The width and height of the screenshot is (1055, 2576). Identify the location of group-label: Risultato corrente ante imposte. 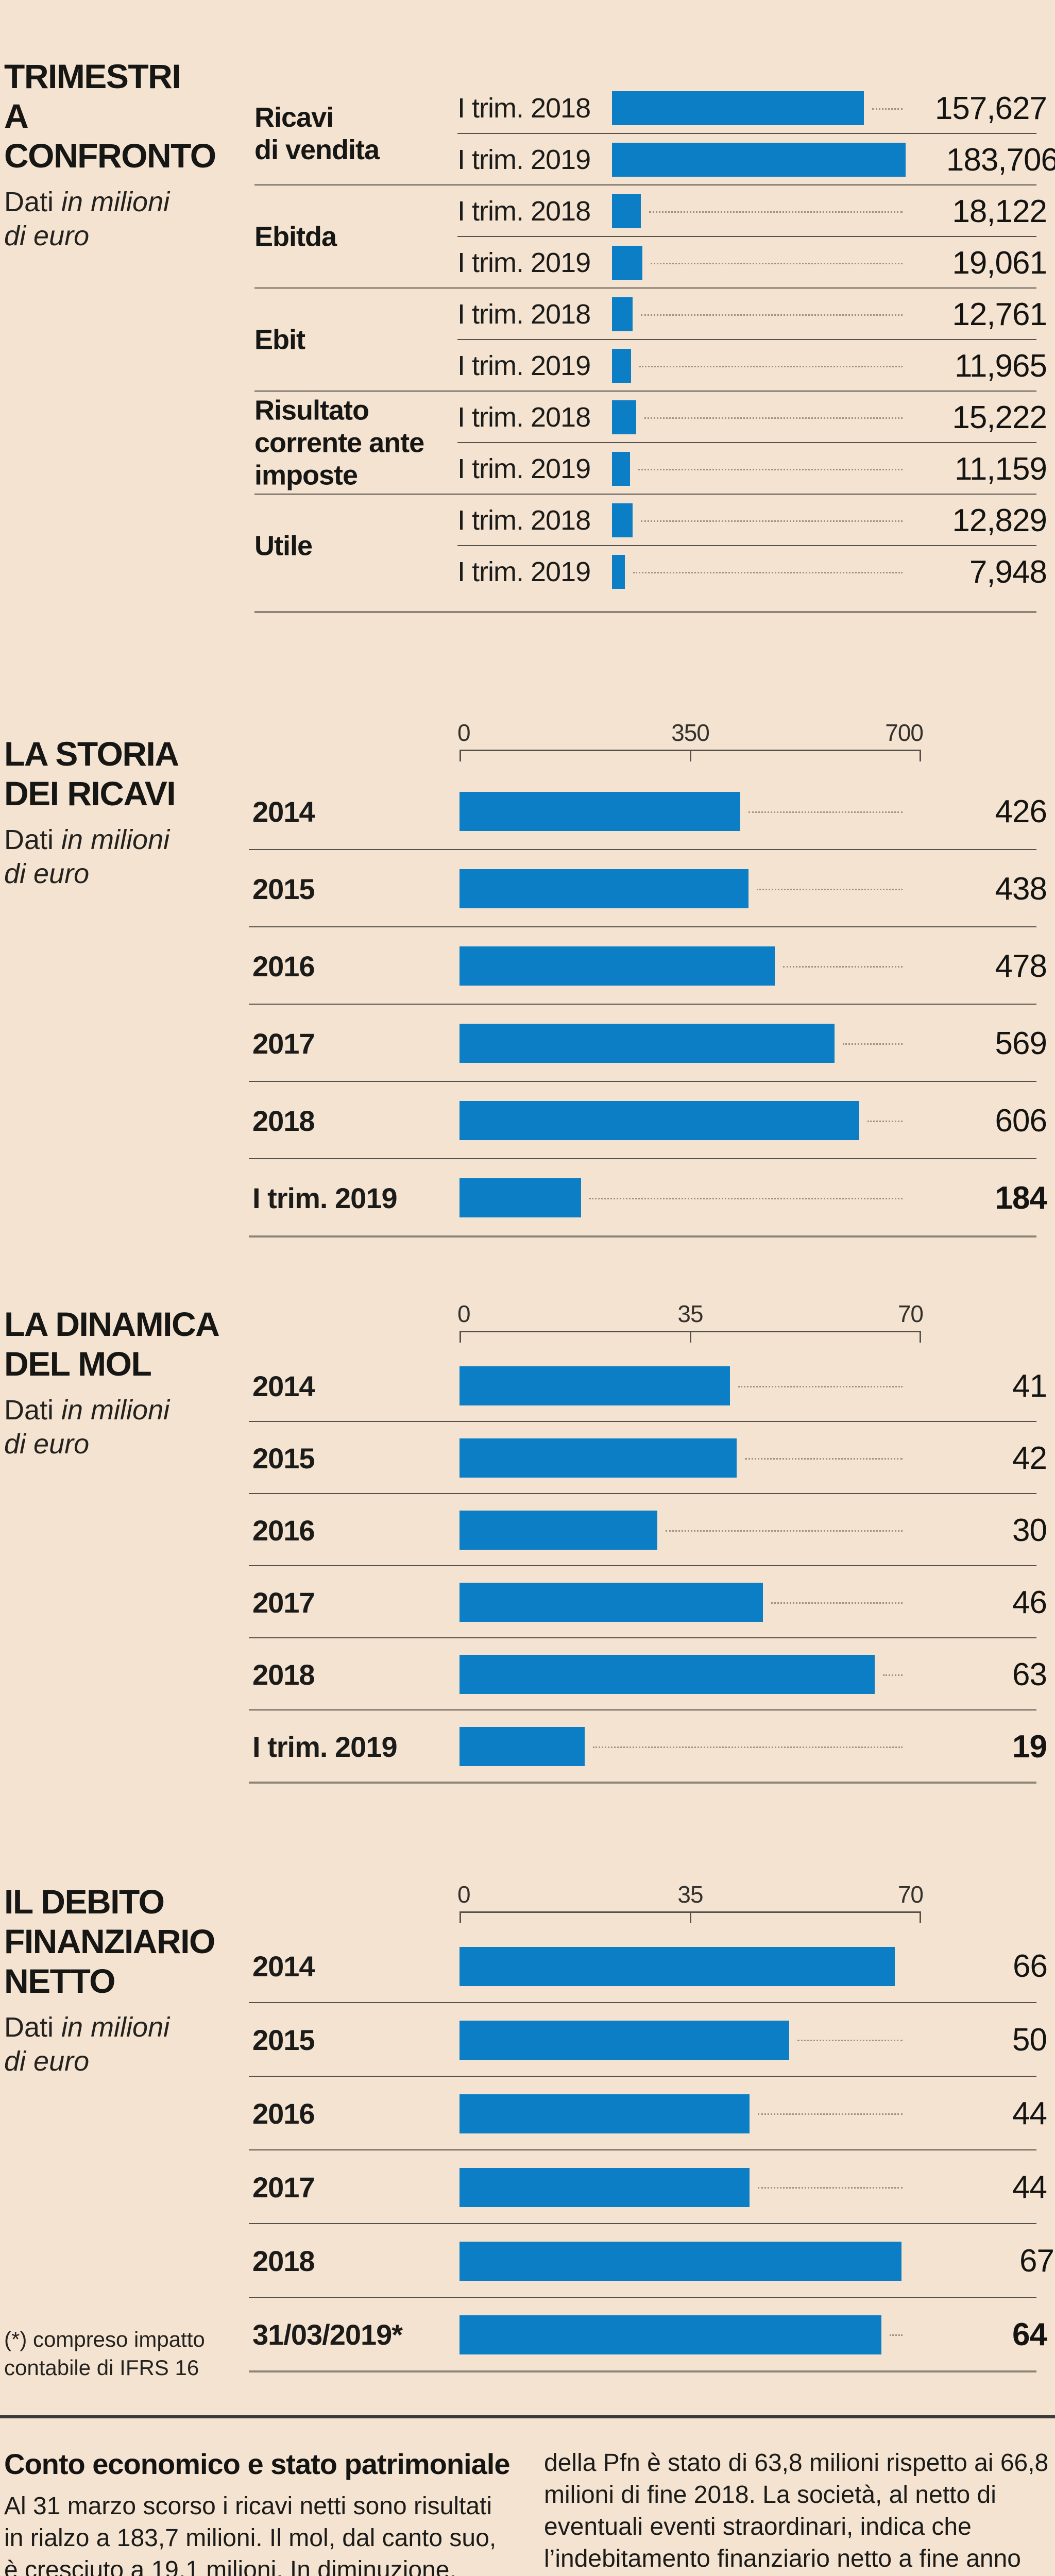
(339, 443).